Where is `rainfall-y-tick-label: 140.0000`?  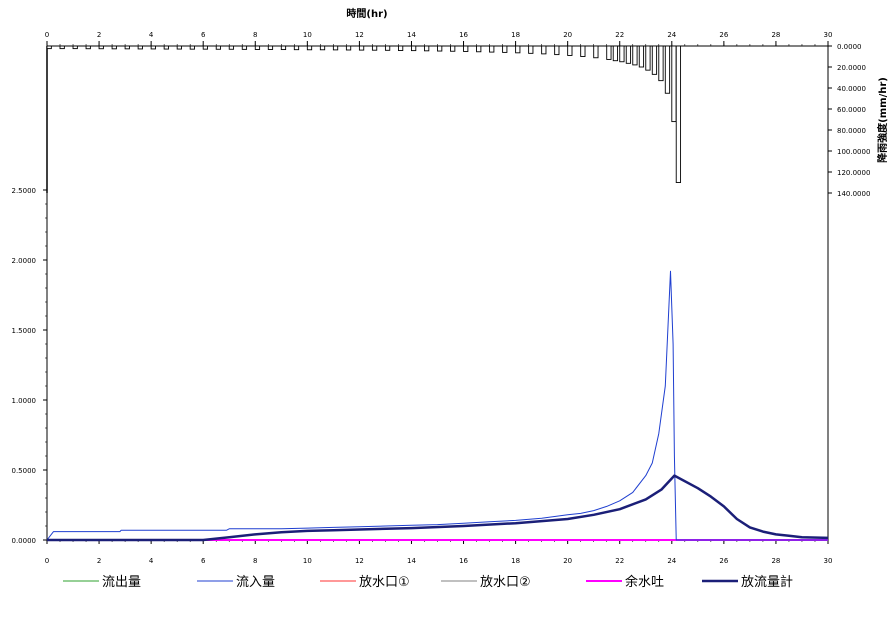 rainfall-y-tick-label: 140.0000 is located at coordinates (853, 194).